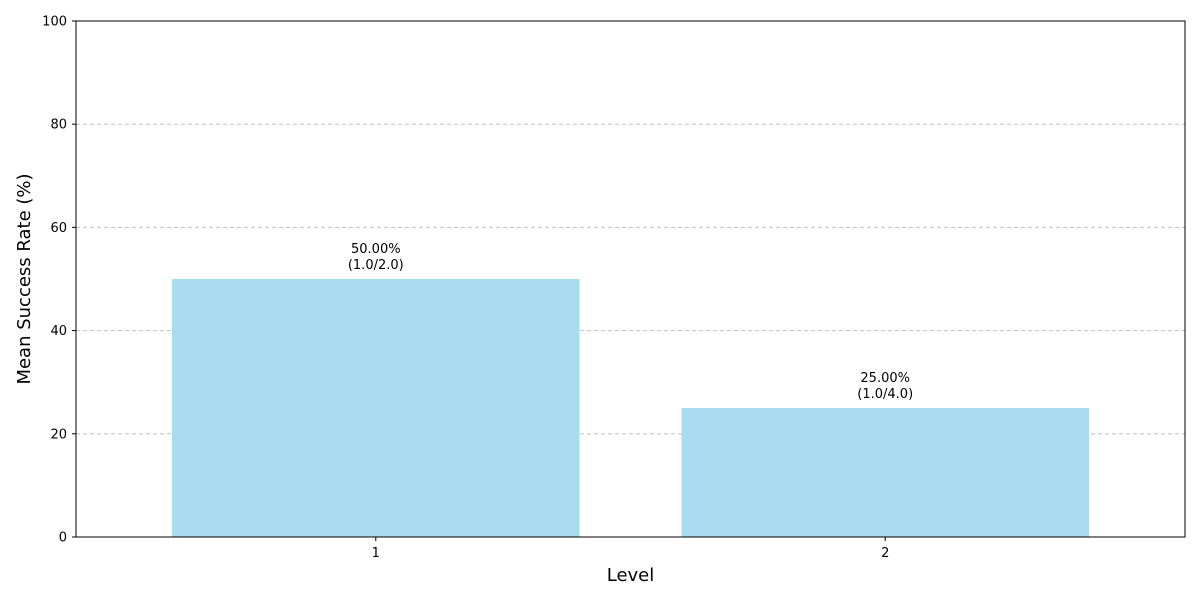 Image resolution: width=1200 pixels, height=604 pixels. What do you see at coordinates (376, 265) in the screenshot?
I see `bar-value-label: (1.0/2.0)` at bounding box center [376, 265].